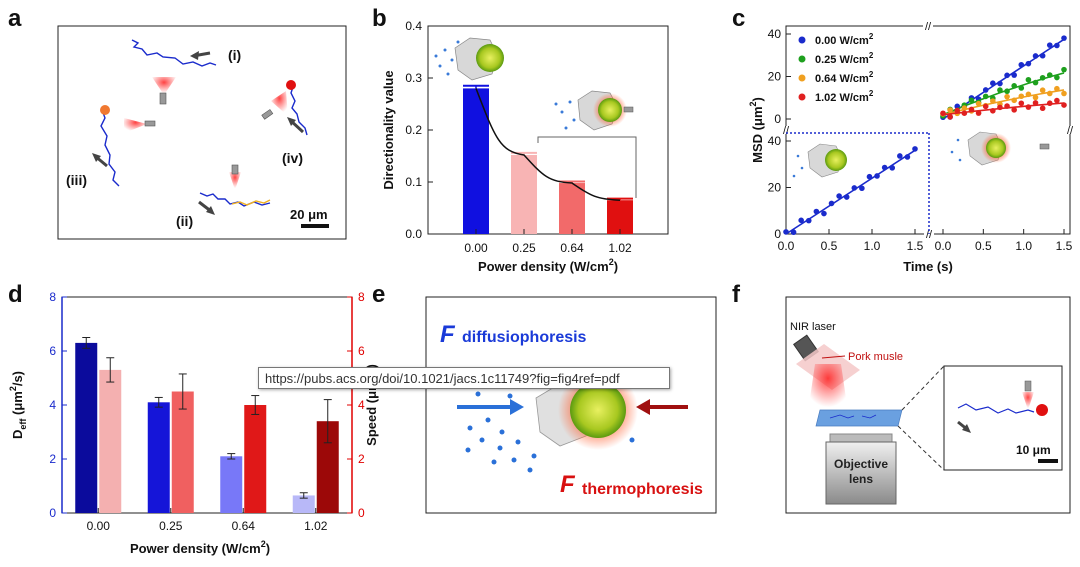 The image size is (1080, 567). What do you see at coordinates (844, 96) in the screenshot?
I see `panel-c-legend-label: 1.02 W/cm2` at bounding box center [844, 96].